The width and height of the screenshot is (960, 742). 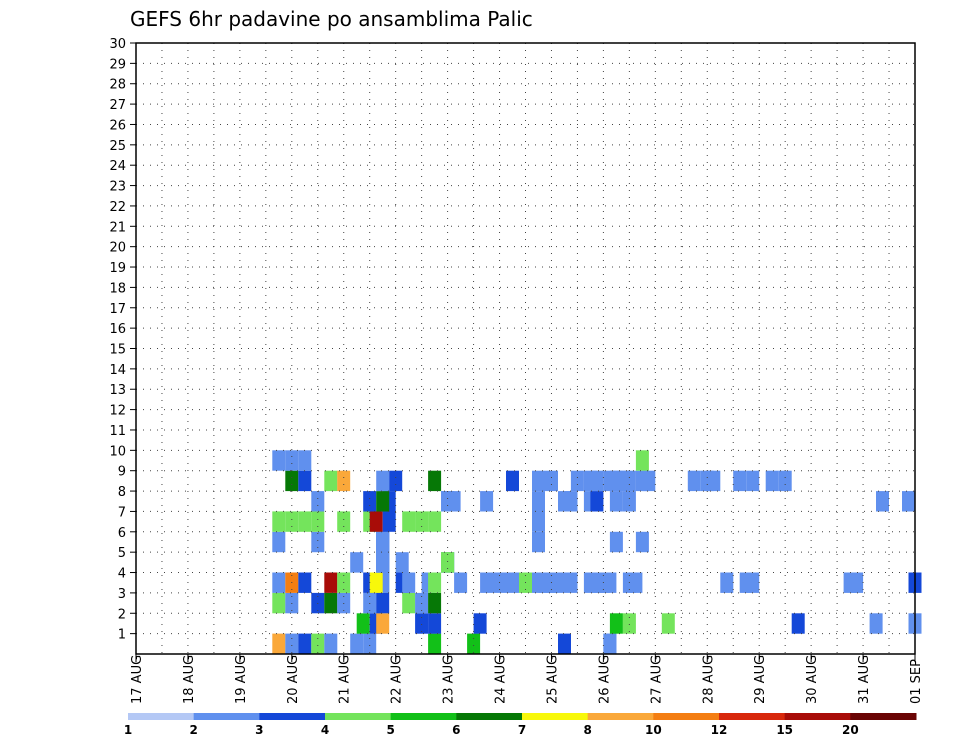 I want to click on y-tick-label: 27, so click(x=117, y=105).